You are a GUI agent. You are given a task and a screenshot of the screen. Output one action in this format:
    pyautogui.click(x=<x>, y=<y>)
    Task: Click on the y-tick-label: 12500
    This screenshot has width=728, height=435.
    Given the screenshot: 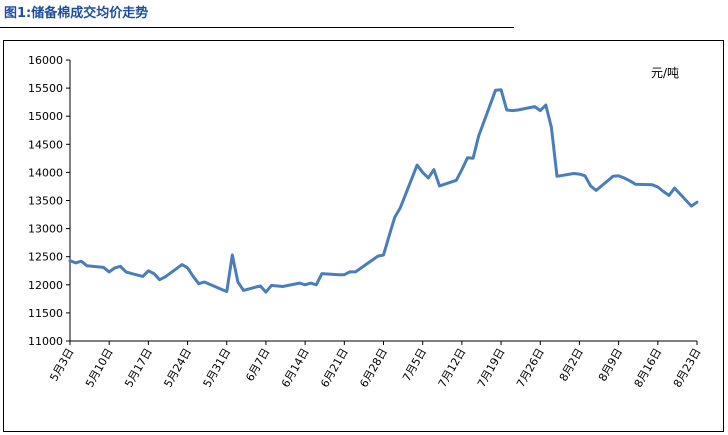 What is the action you would take?
    pyautogui.click(x=45, y=257)
    